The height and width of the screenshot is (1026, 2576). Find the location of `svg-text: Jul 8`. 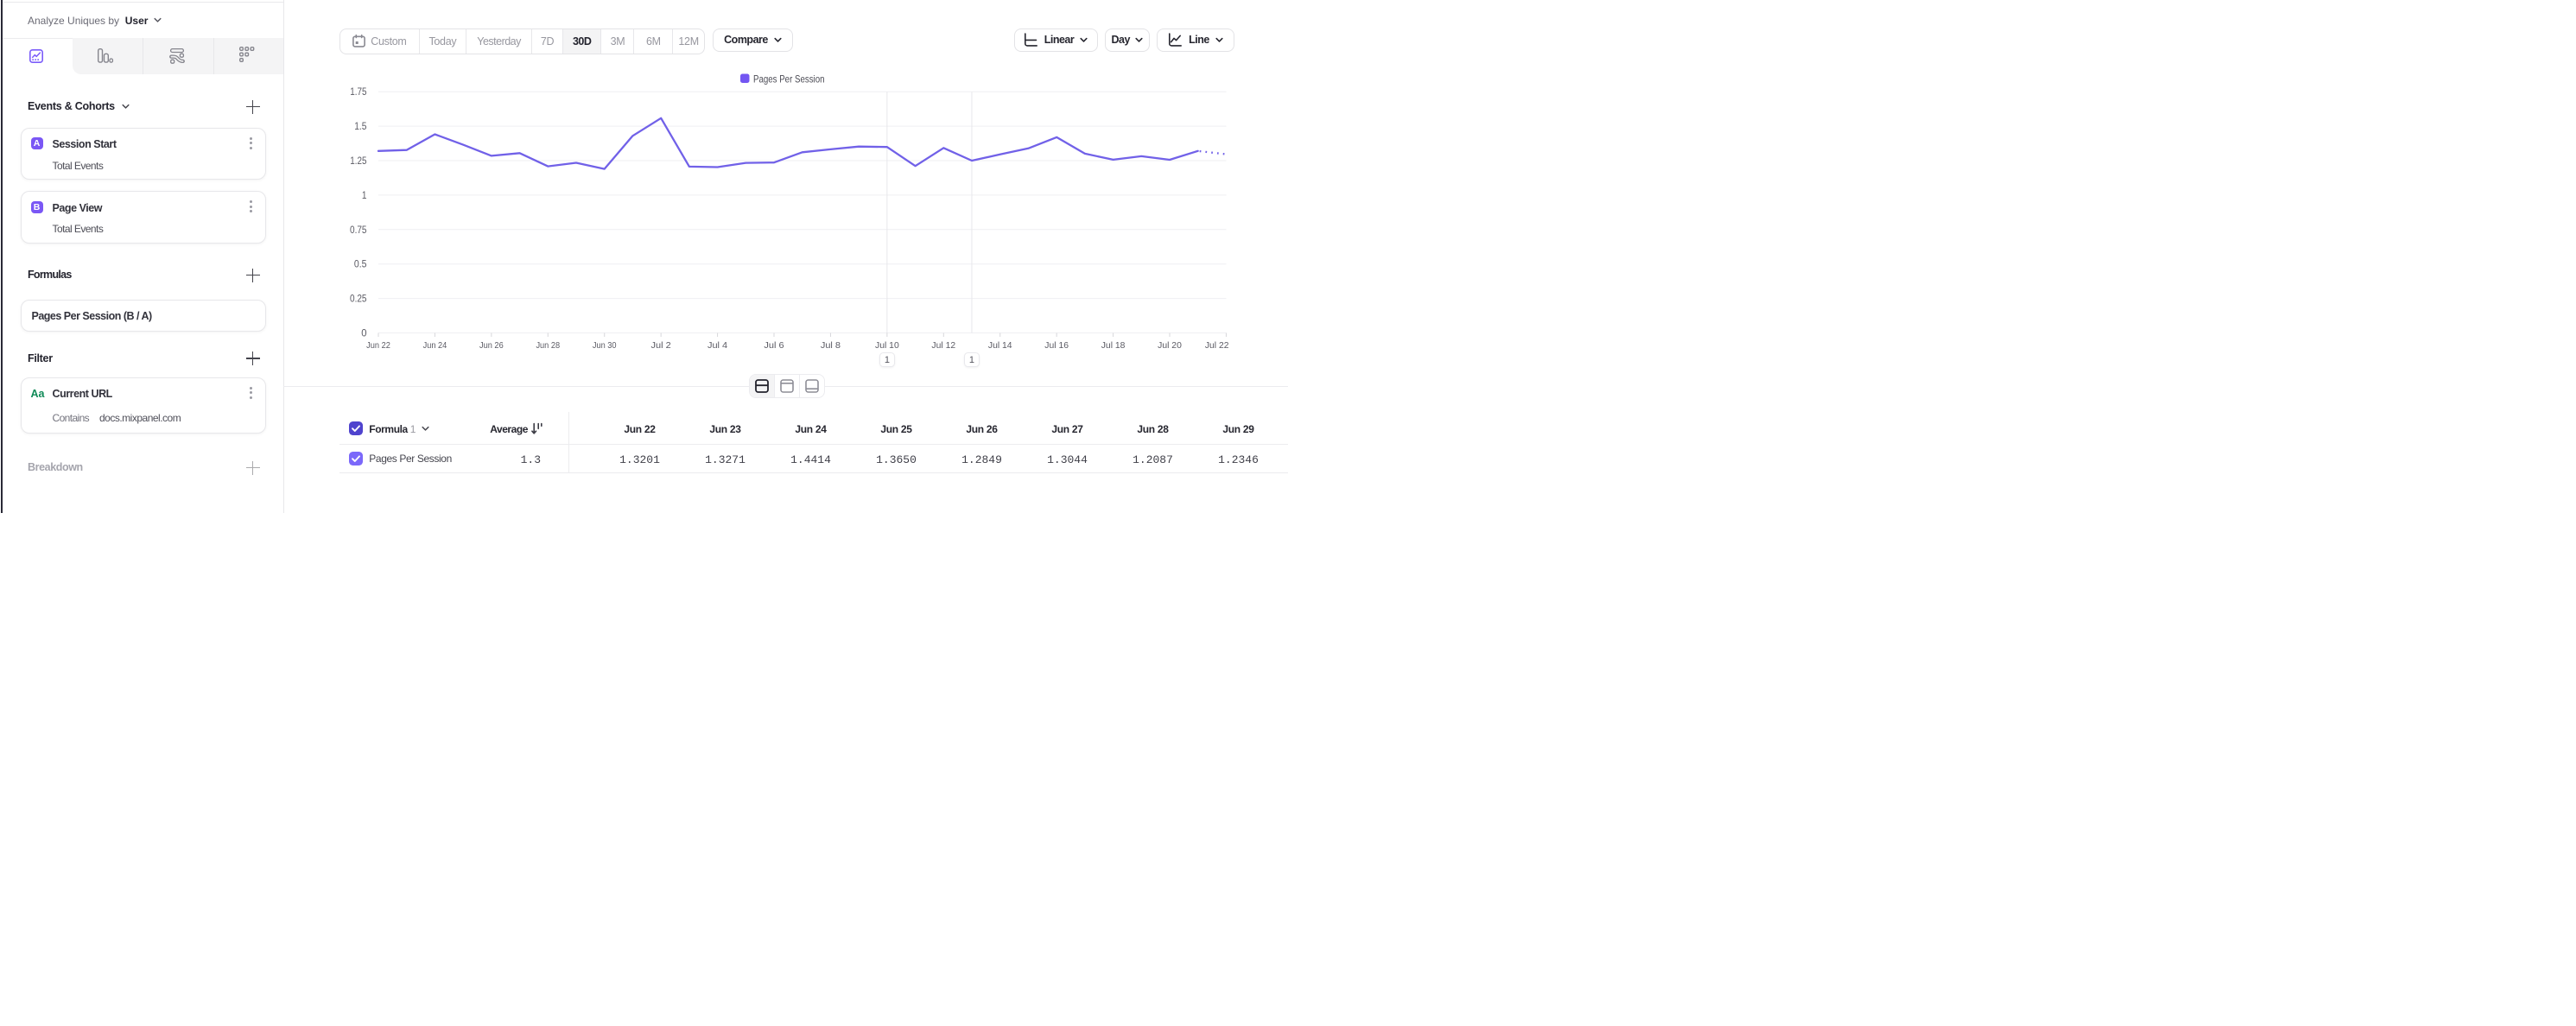

svg-text: Jul 8 is located at coordinates (831, 346).